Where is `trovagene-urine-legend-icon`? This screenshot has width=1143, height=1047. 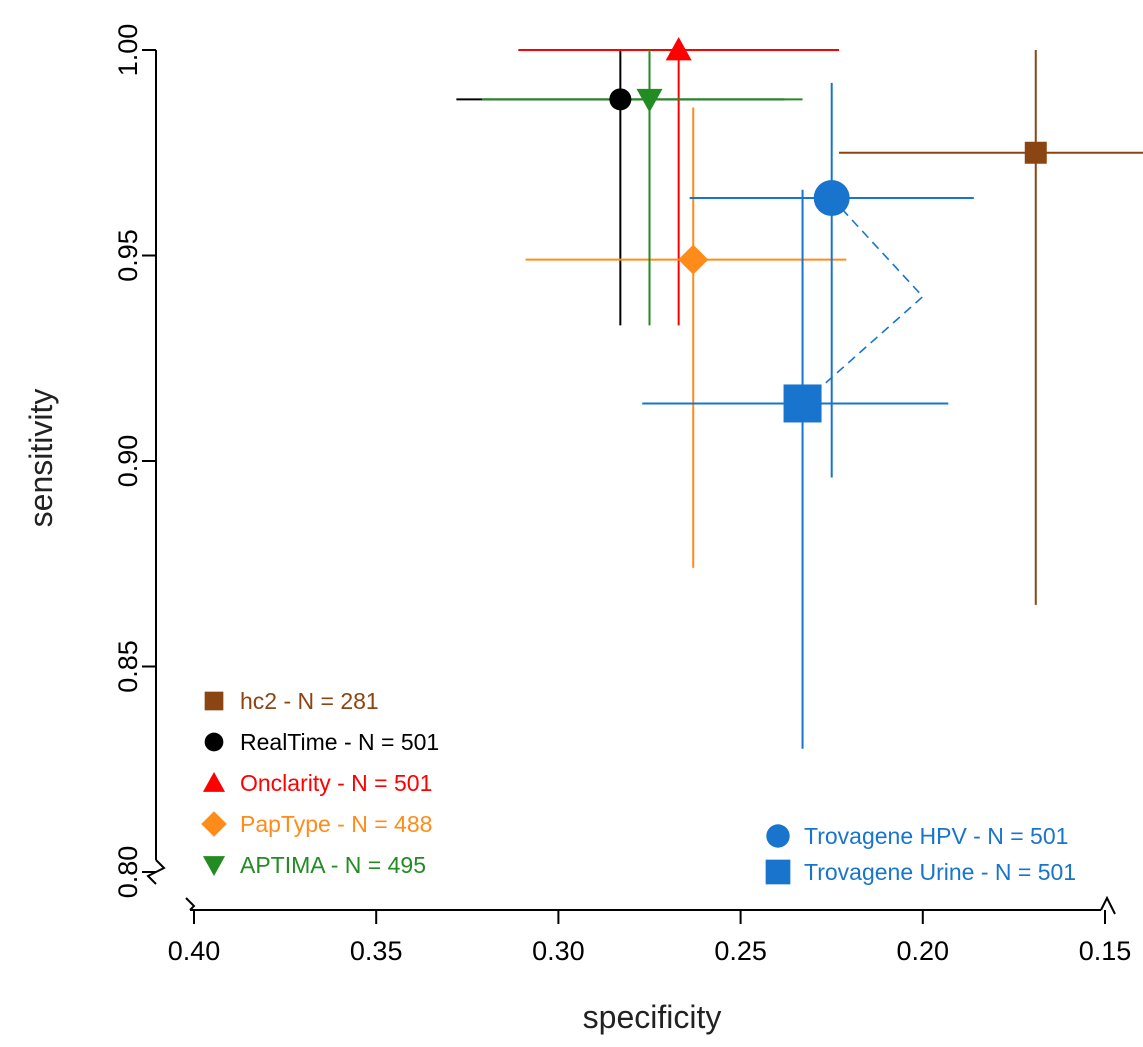
trovagene-urine-legend-icon is located at coordinates (778, 872).